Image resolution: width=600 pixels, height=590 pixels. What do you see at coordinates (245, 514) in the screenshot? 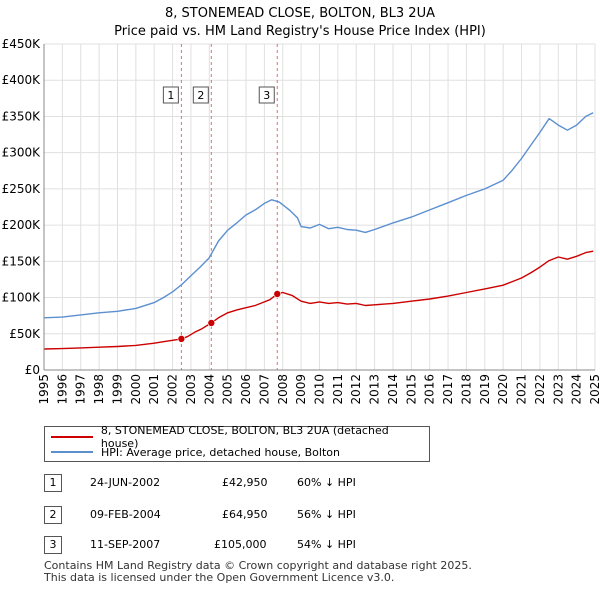
I see `transaction-price: £64,950` at bounding box center [245, 514].